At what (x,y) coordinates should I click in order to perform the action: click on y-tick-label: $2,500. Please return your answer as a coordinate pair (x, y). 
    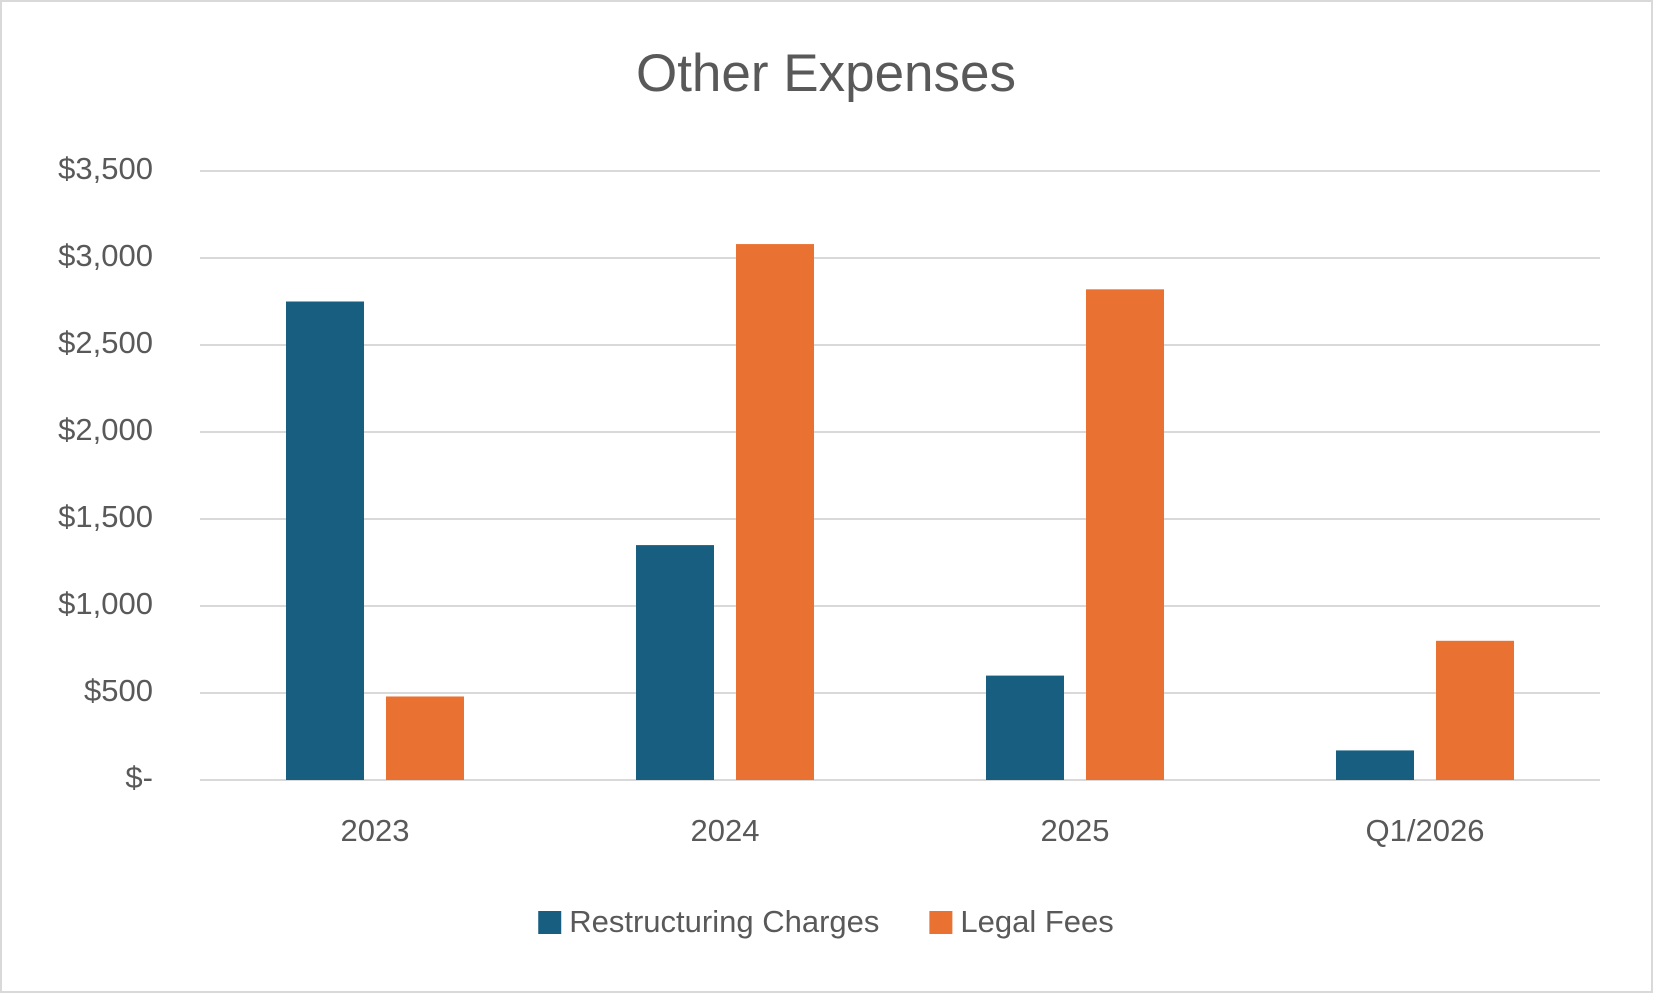
    Looking at the image, I should click on (105, 342).